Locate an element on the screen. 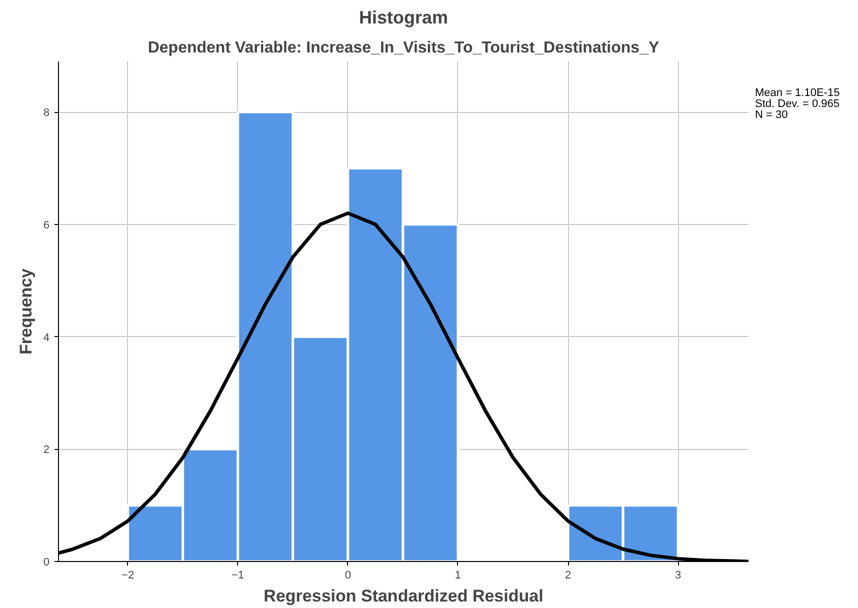  y-tick-label: 4 is located at coordinates (46, 338).